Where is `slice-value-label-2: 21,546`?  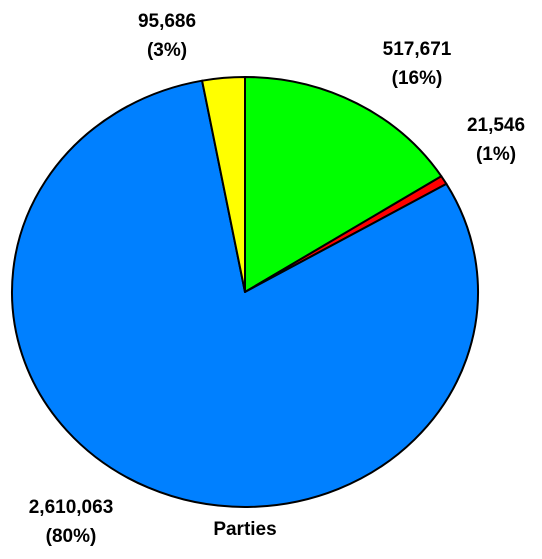
slice-value-label-2: 21,546 is located at coordinates (496, 125).